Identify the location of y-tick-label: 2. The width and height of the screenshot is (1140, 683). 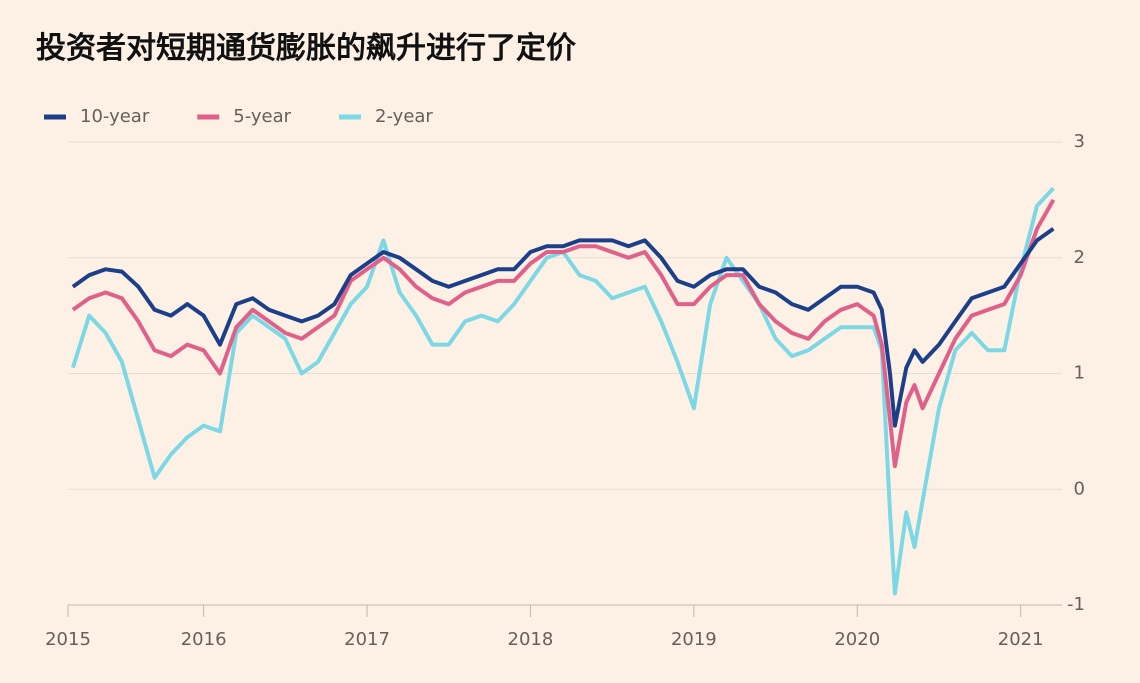
(1079, 257).